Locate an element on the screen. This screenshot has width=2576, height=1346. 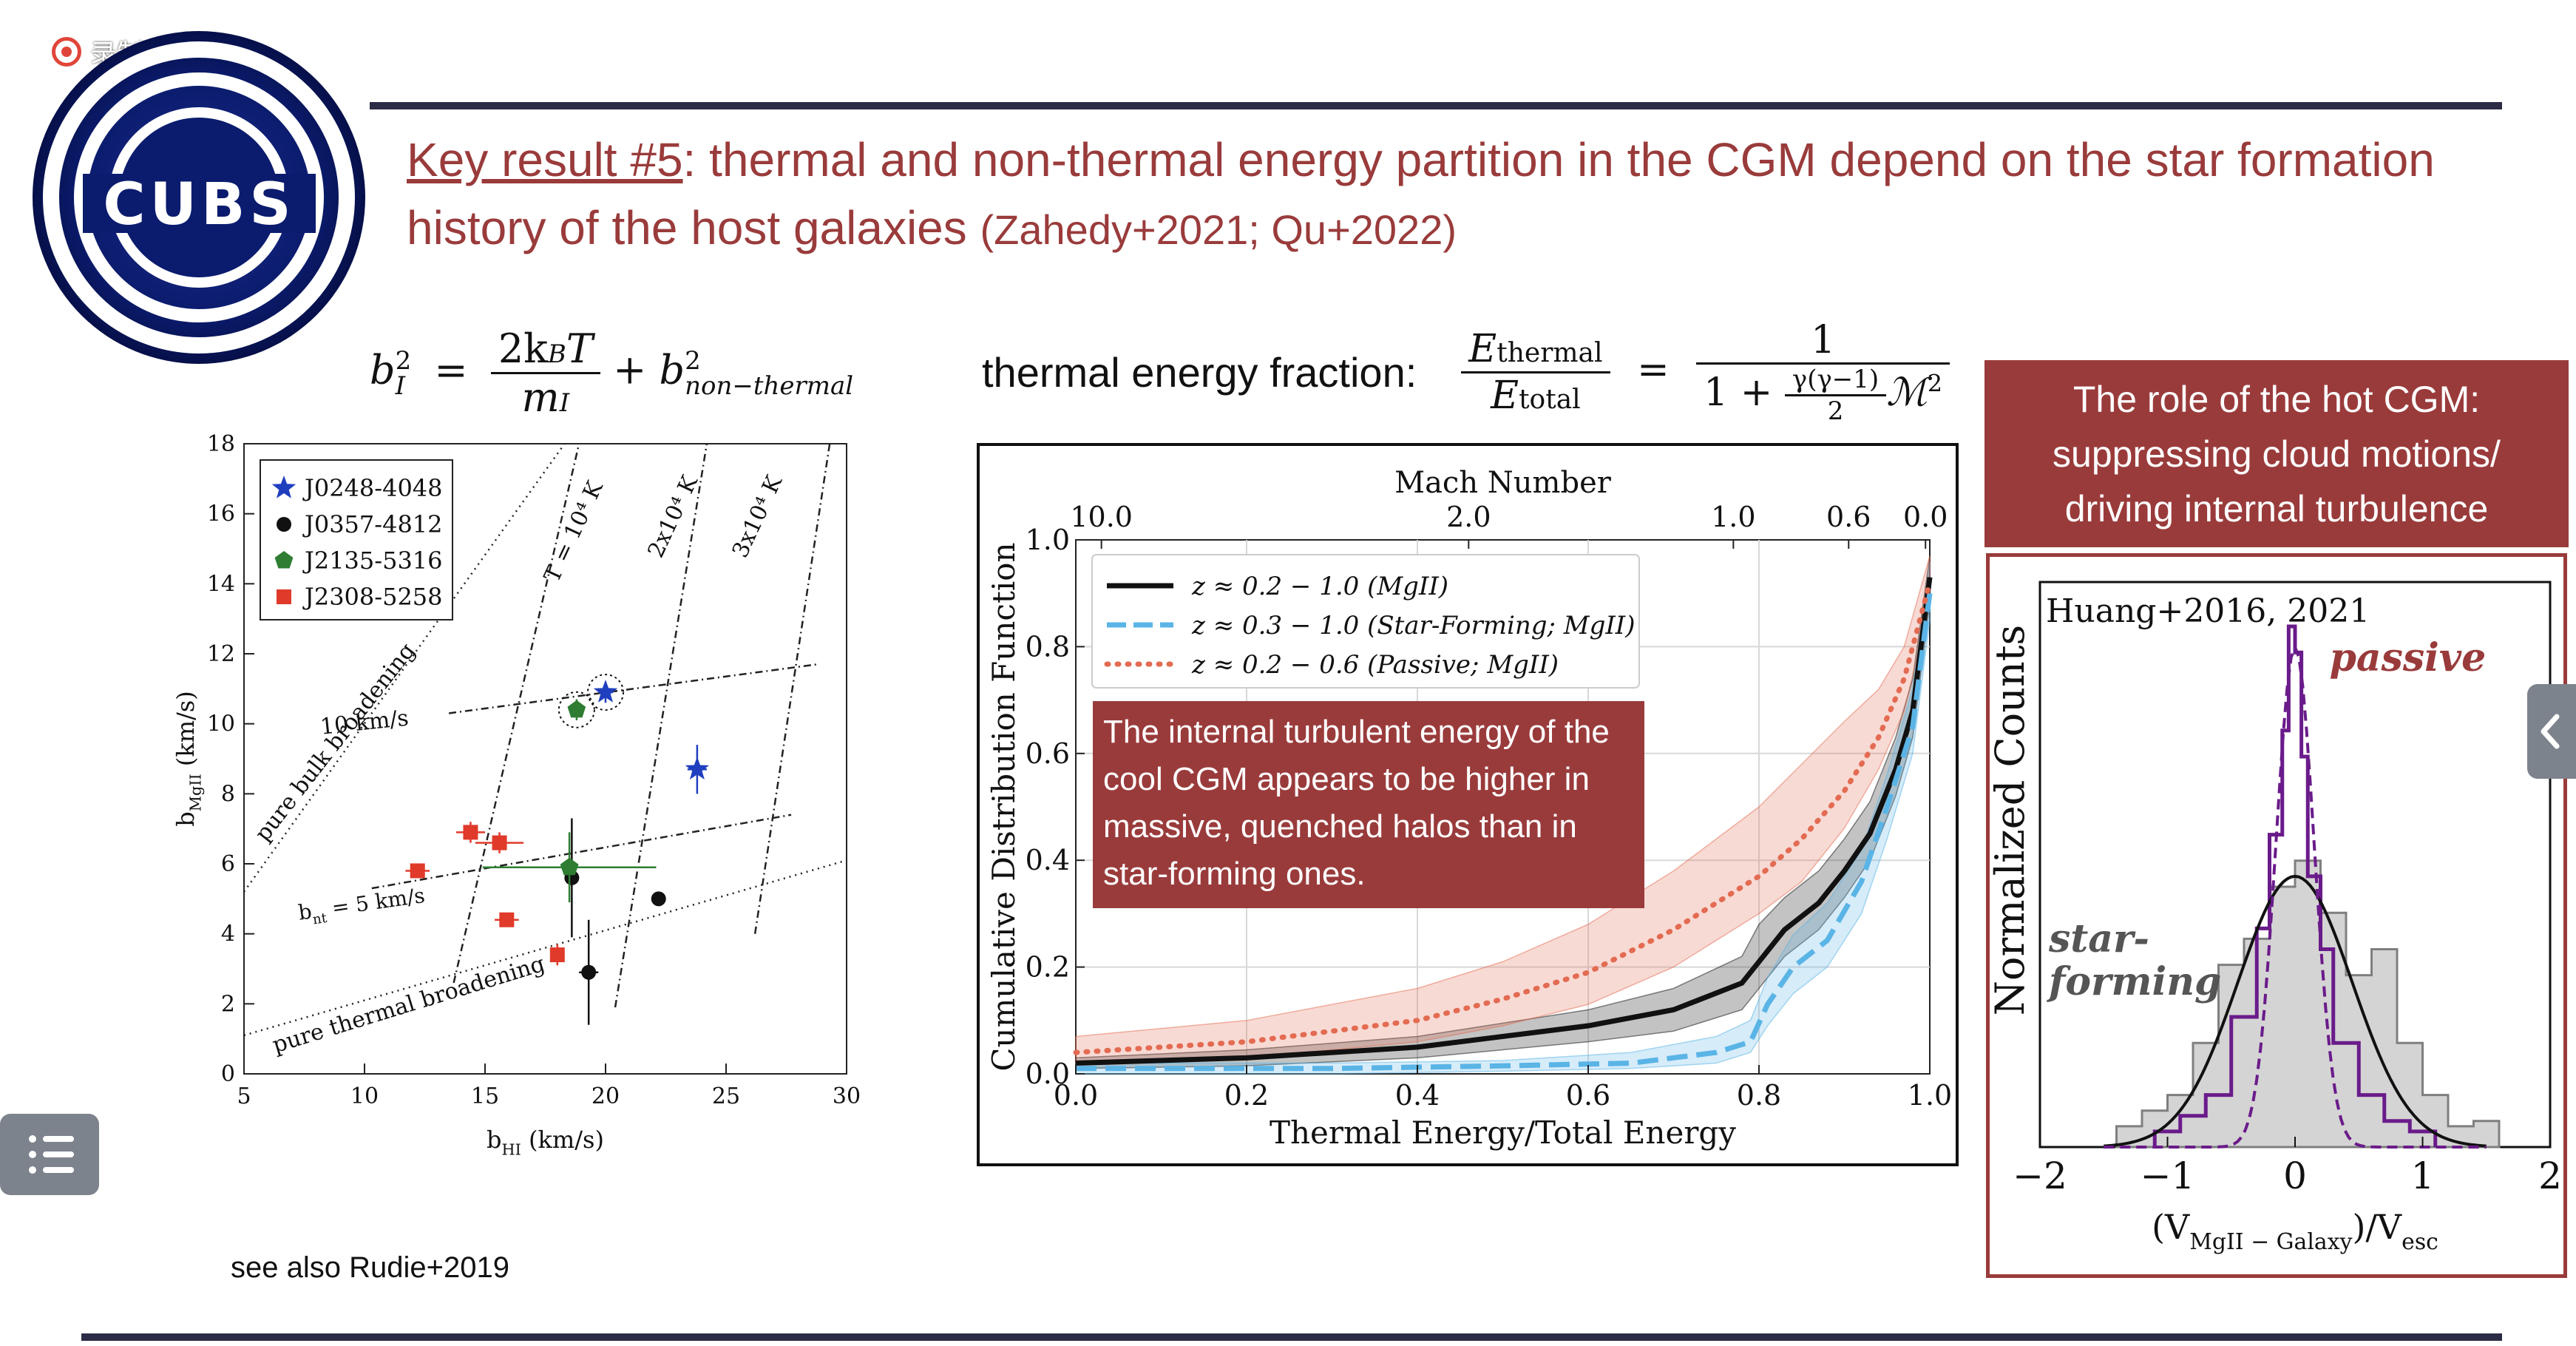
y-axis-label: Normalized Counts is located at coordinates (2011, 820).